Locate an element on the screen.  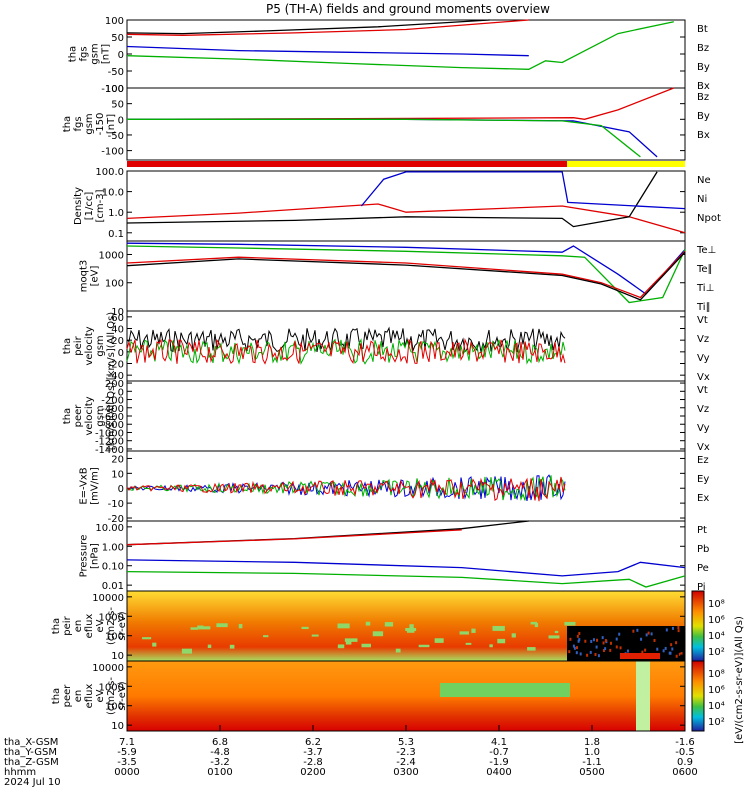
y-axis-label: gsm is located at coordinates (89, 123).